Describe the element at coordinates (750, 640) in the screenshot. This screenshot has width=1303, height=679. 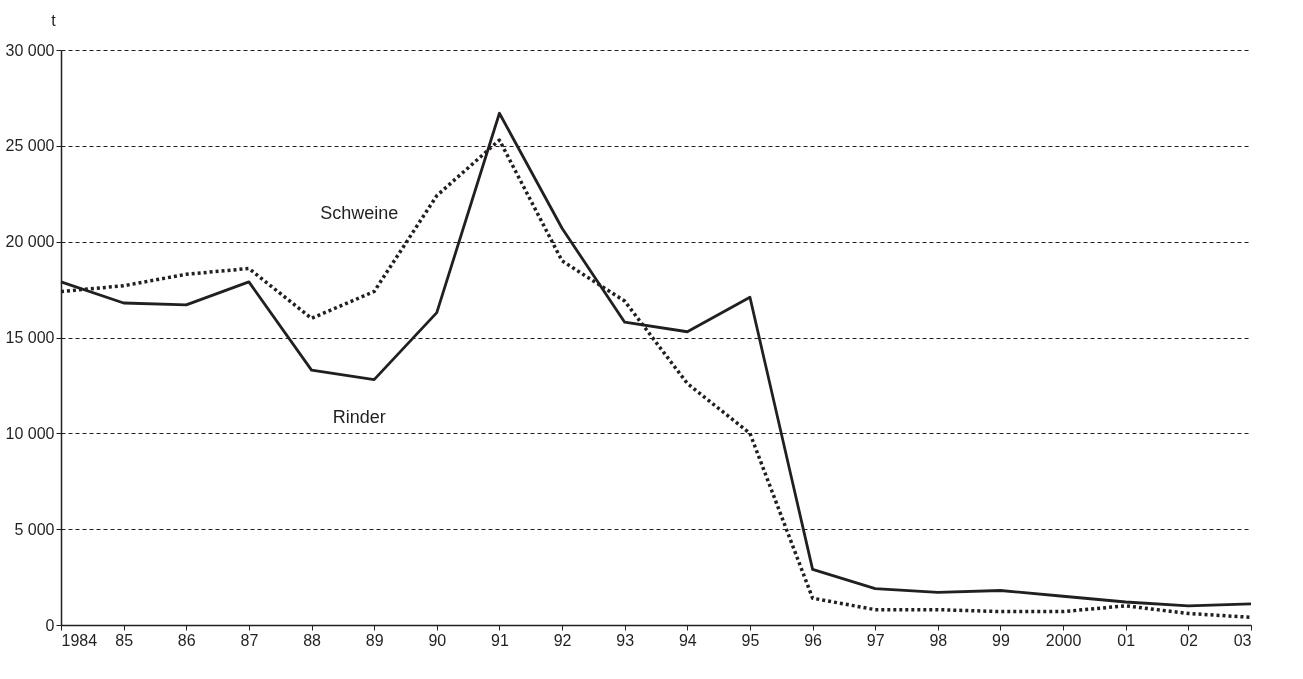
I see `x-tick-label: 95` at that location.